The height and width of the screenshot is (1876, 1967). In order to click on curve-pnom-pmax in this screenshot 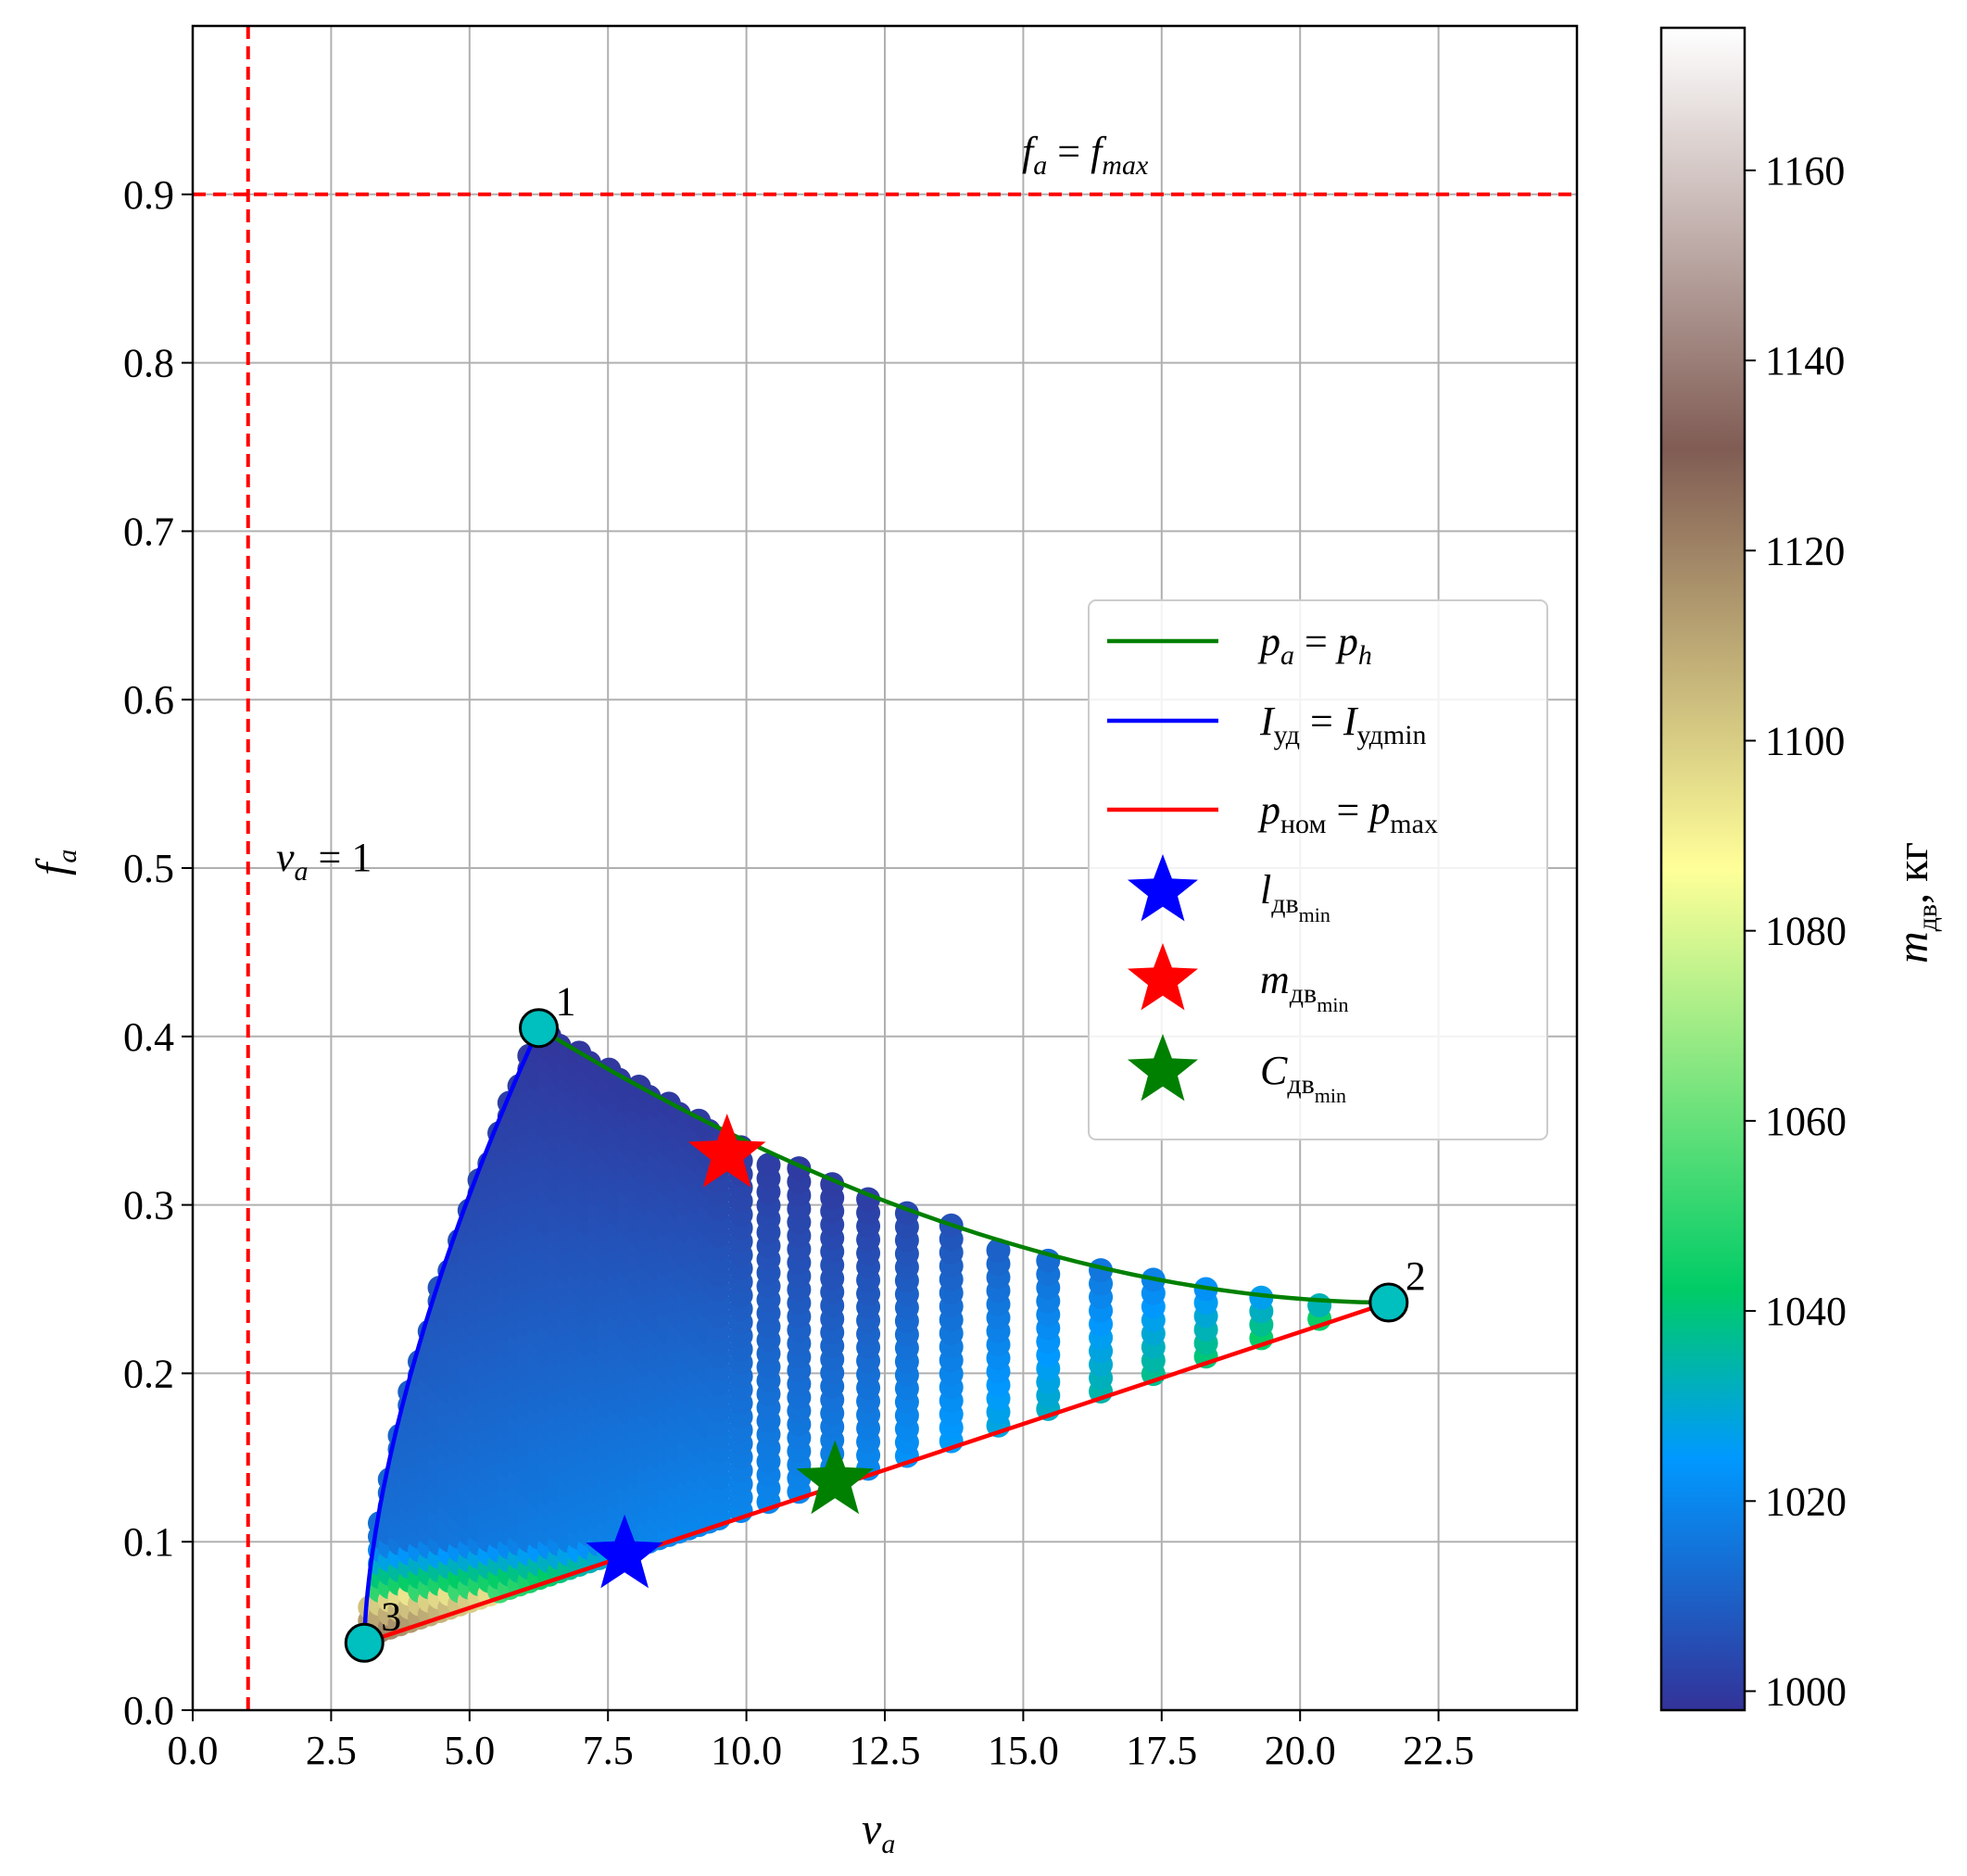, I will do `click(877, 1472)`.